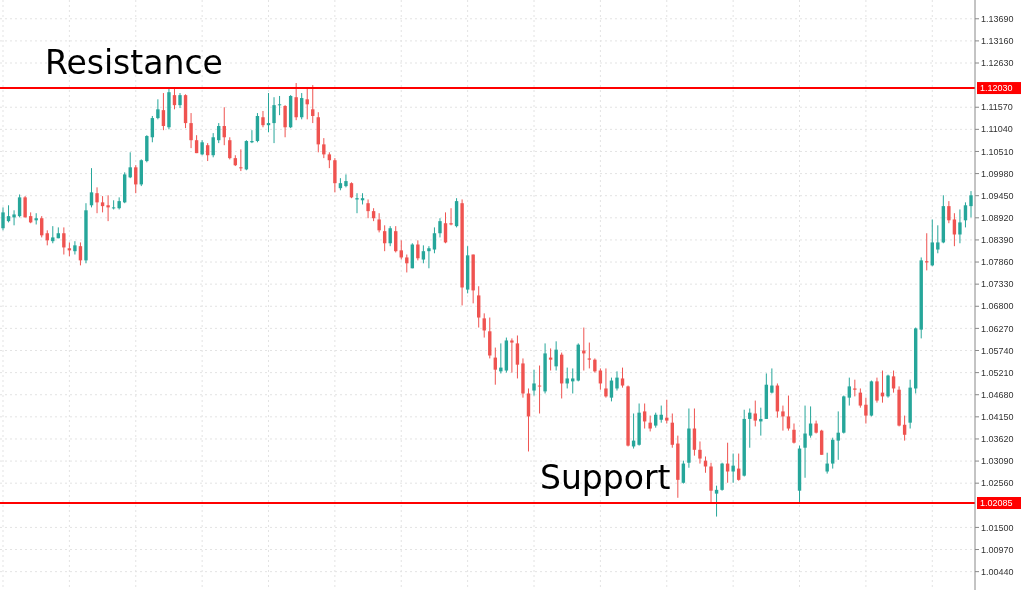 The width and height of the screenshot is (1024, 590). What do you see at coordinates (997, 129) in the screenshot?
I see `y-tick-label: 1.11040` at bounding box center [997, 129].